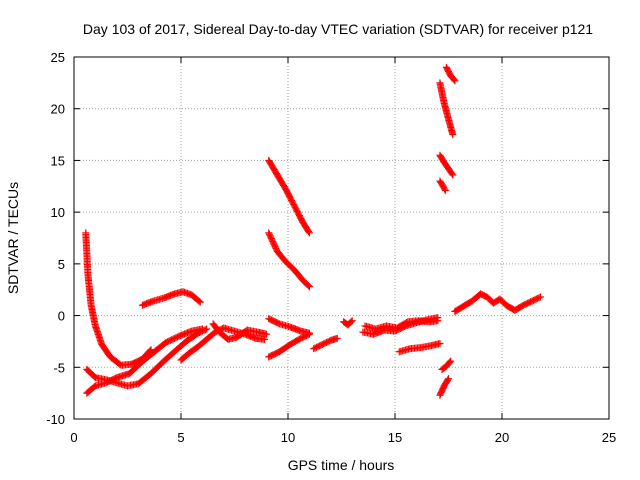  What do you see at coordinates (59, 367) in the screenshot?
I see `y-tick-label: -5` at bounding box center [59, 367].